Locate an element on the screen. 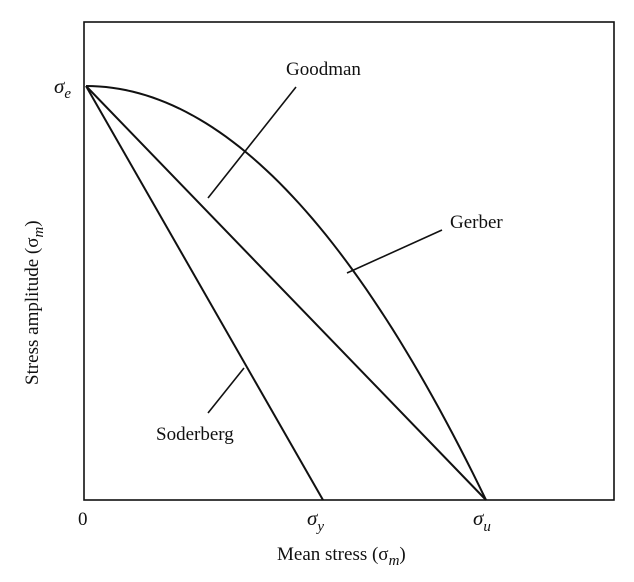 This screenshot has width=634, height=582. goodman-label: Goodman is located at coordinates (323, 69).